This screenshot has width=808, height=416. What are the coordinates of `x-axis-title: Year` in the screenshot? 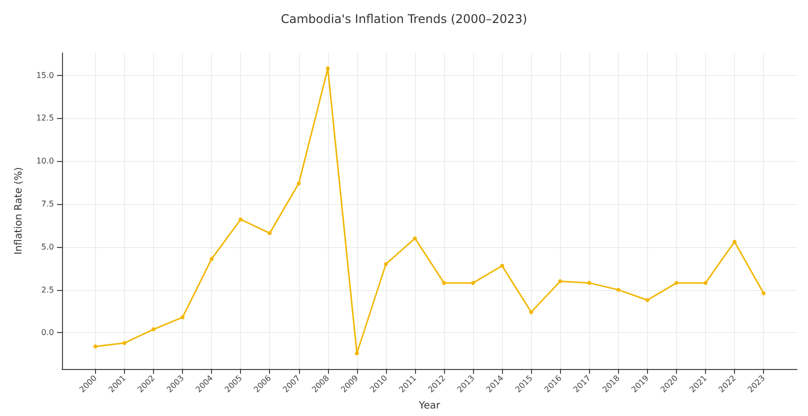 It's located at (429, 406).